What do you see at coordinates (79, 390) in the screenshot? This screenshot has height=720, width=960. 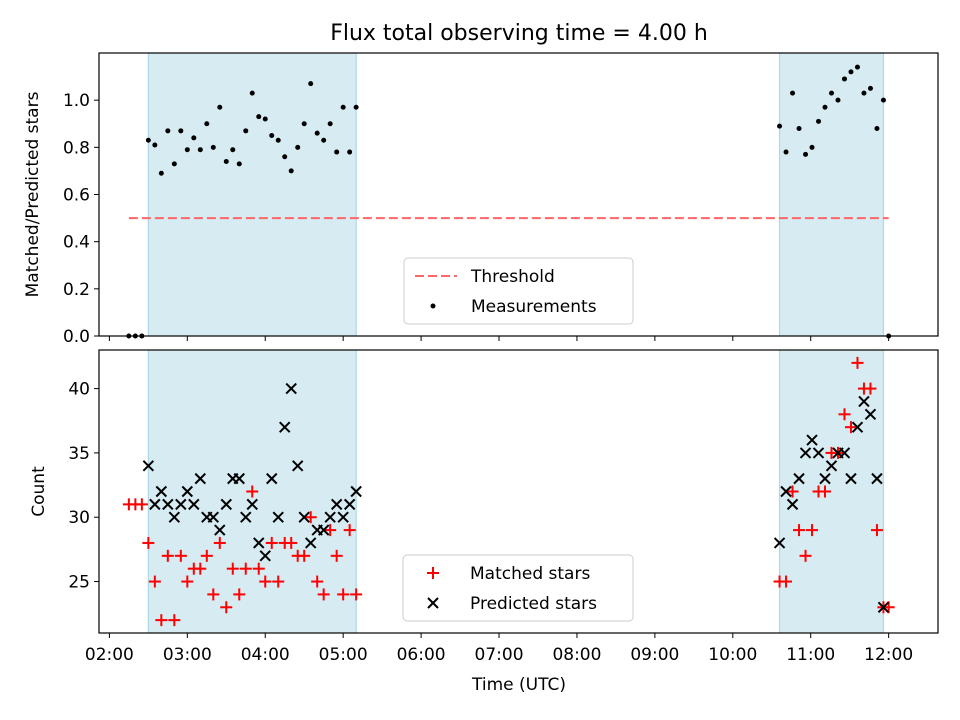 I see `y-tick-label: 40` at bounding box center [79, 390].